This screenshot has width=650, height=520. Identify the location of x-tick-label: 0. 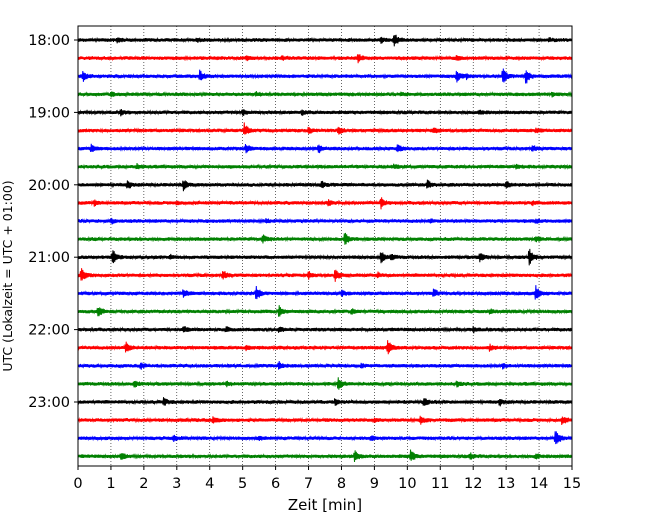
(77, 484).